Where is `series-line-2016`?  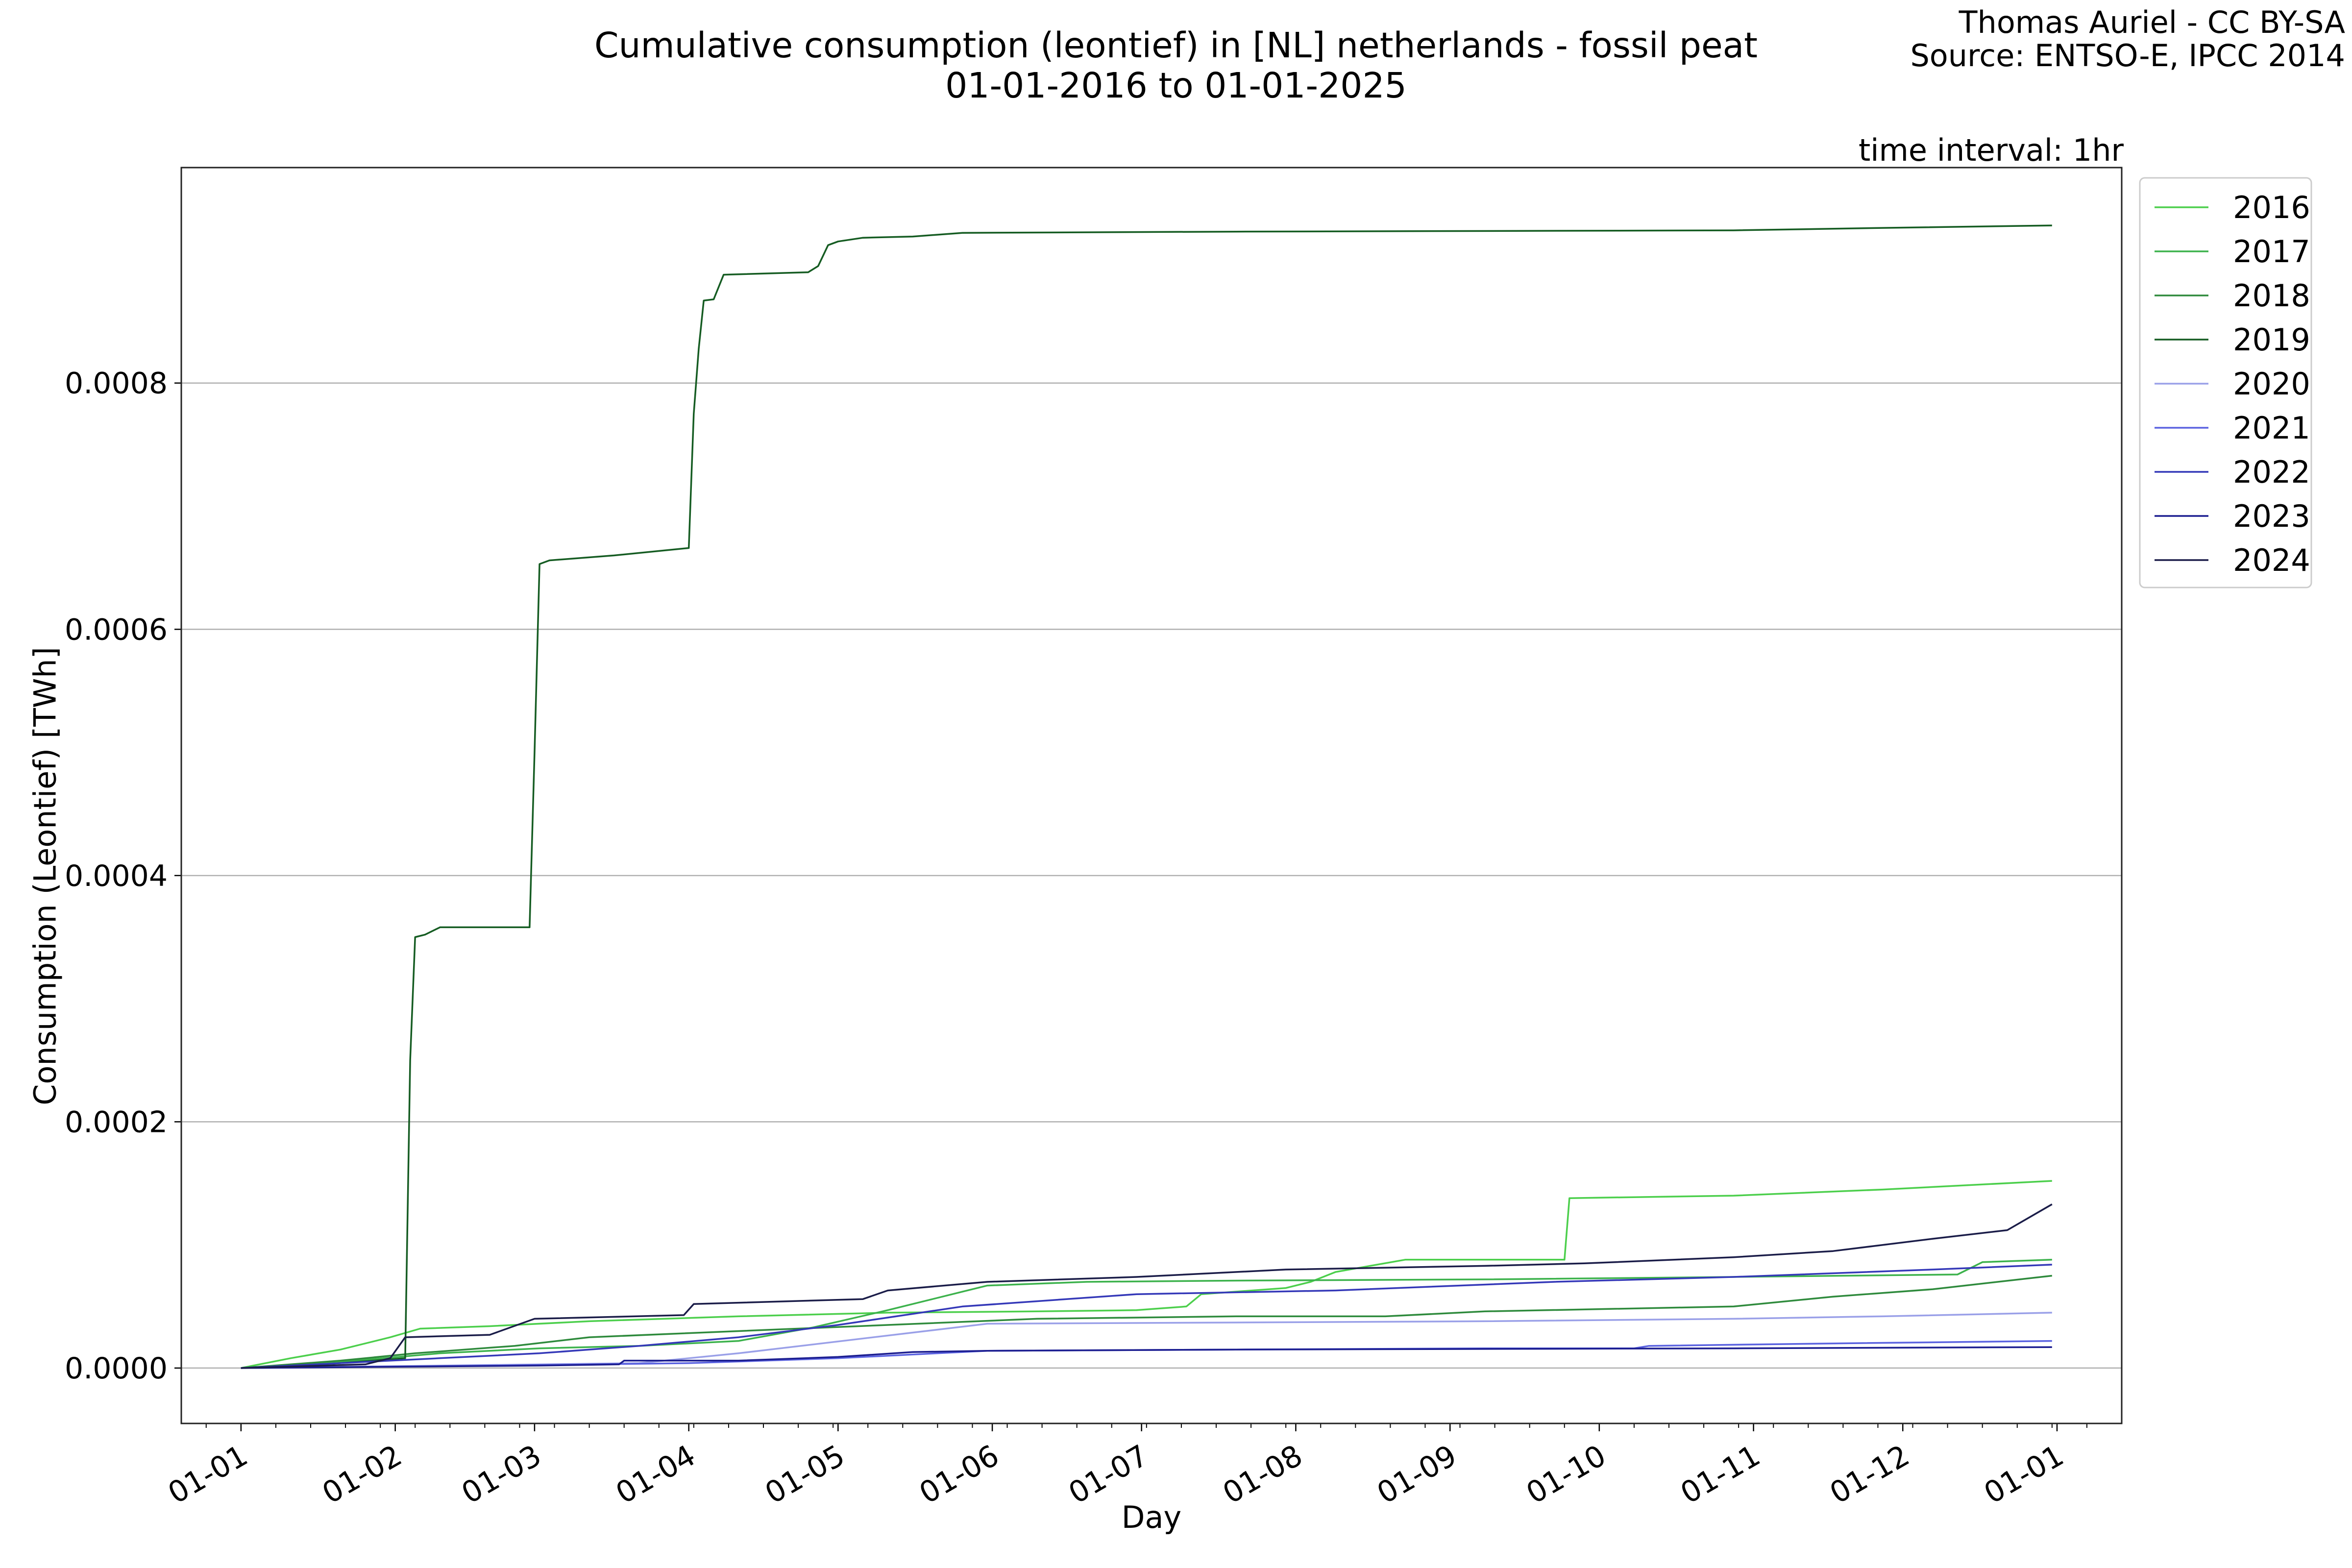 series-line-2016 is located at coordinates (1146, 1274).